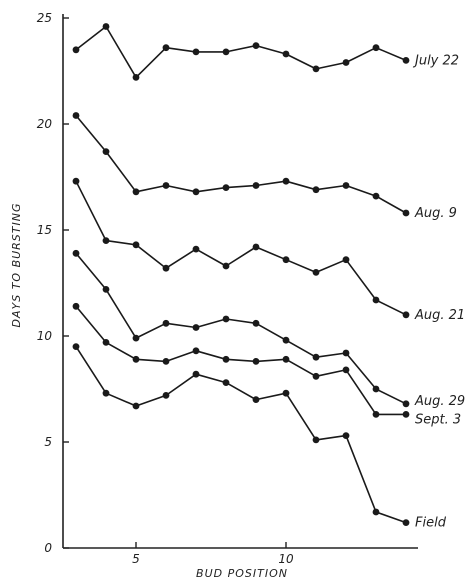 The height and width of the screenshot is (582, 470). I want to click on series-label-5: Field, so click(431, 523).